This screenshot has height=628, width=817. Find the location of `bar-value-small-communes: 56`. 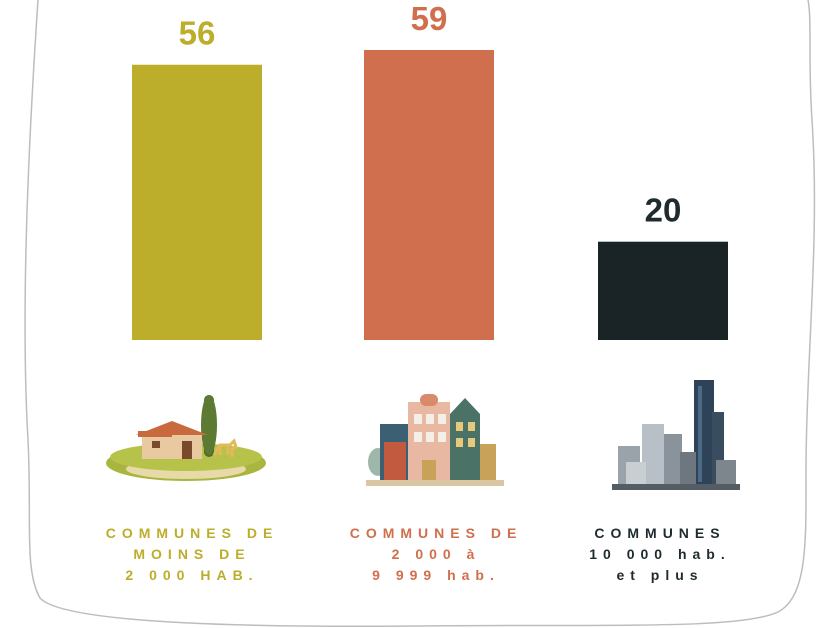

bar-value-small-communes: 56 is located at coordinates (197, 33).